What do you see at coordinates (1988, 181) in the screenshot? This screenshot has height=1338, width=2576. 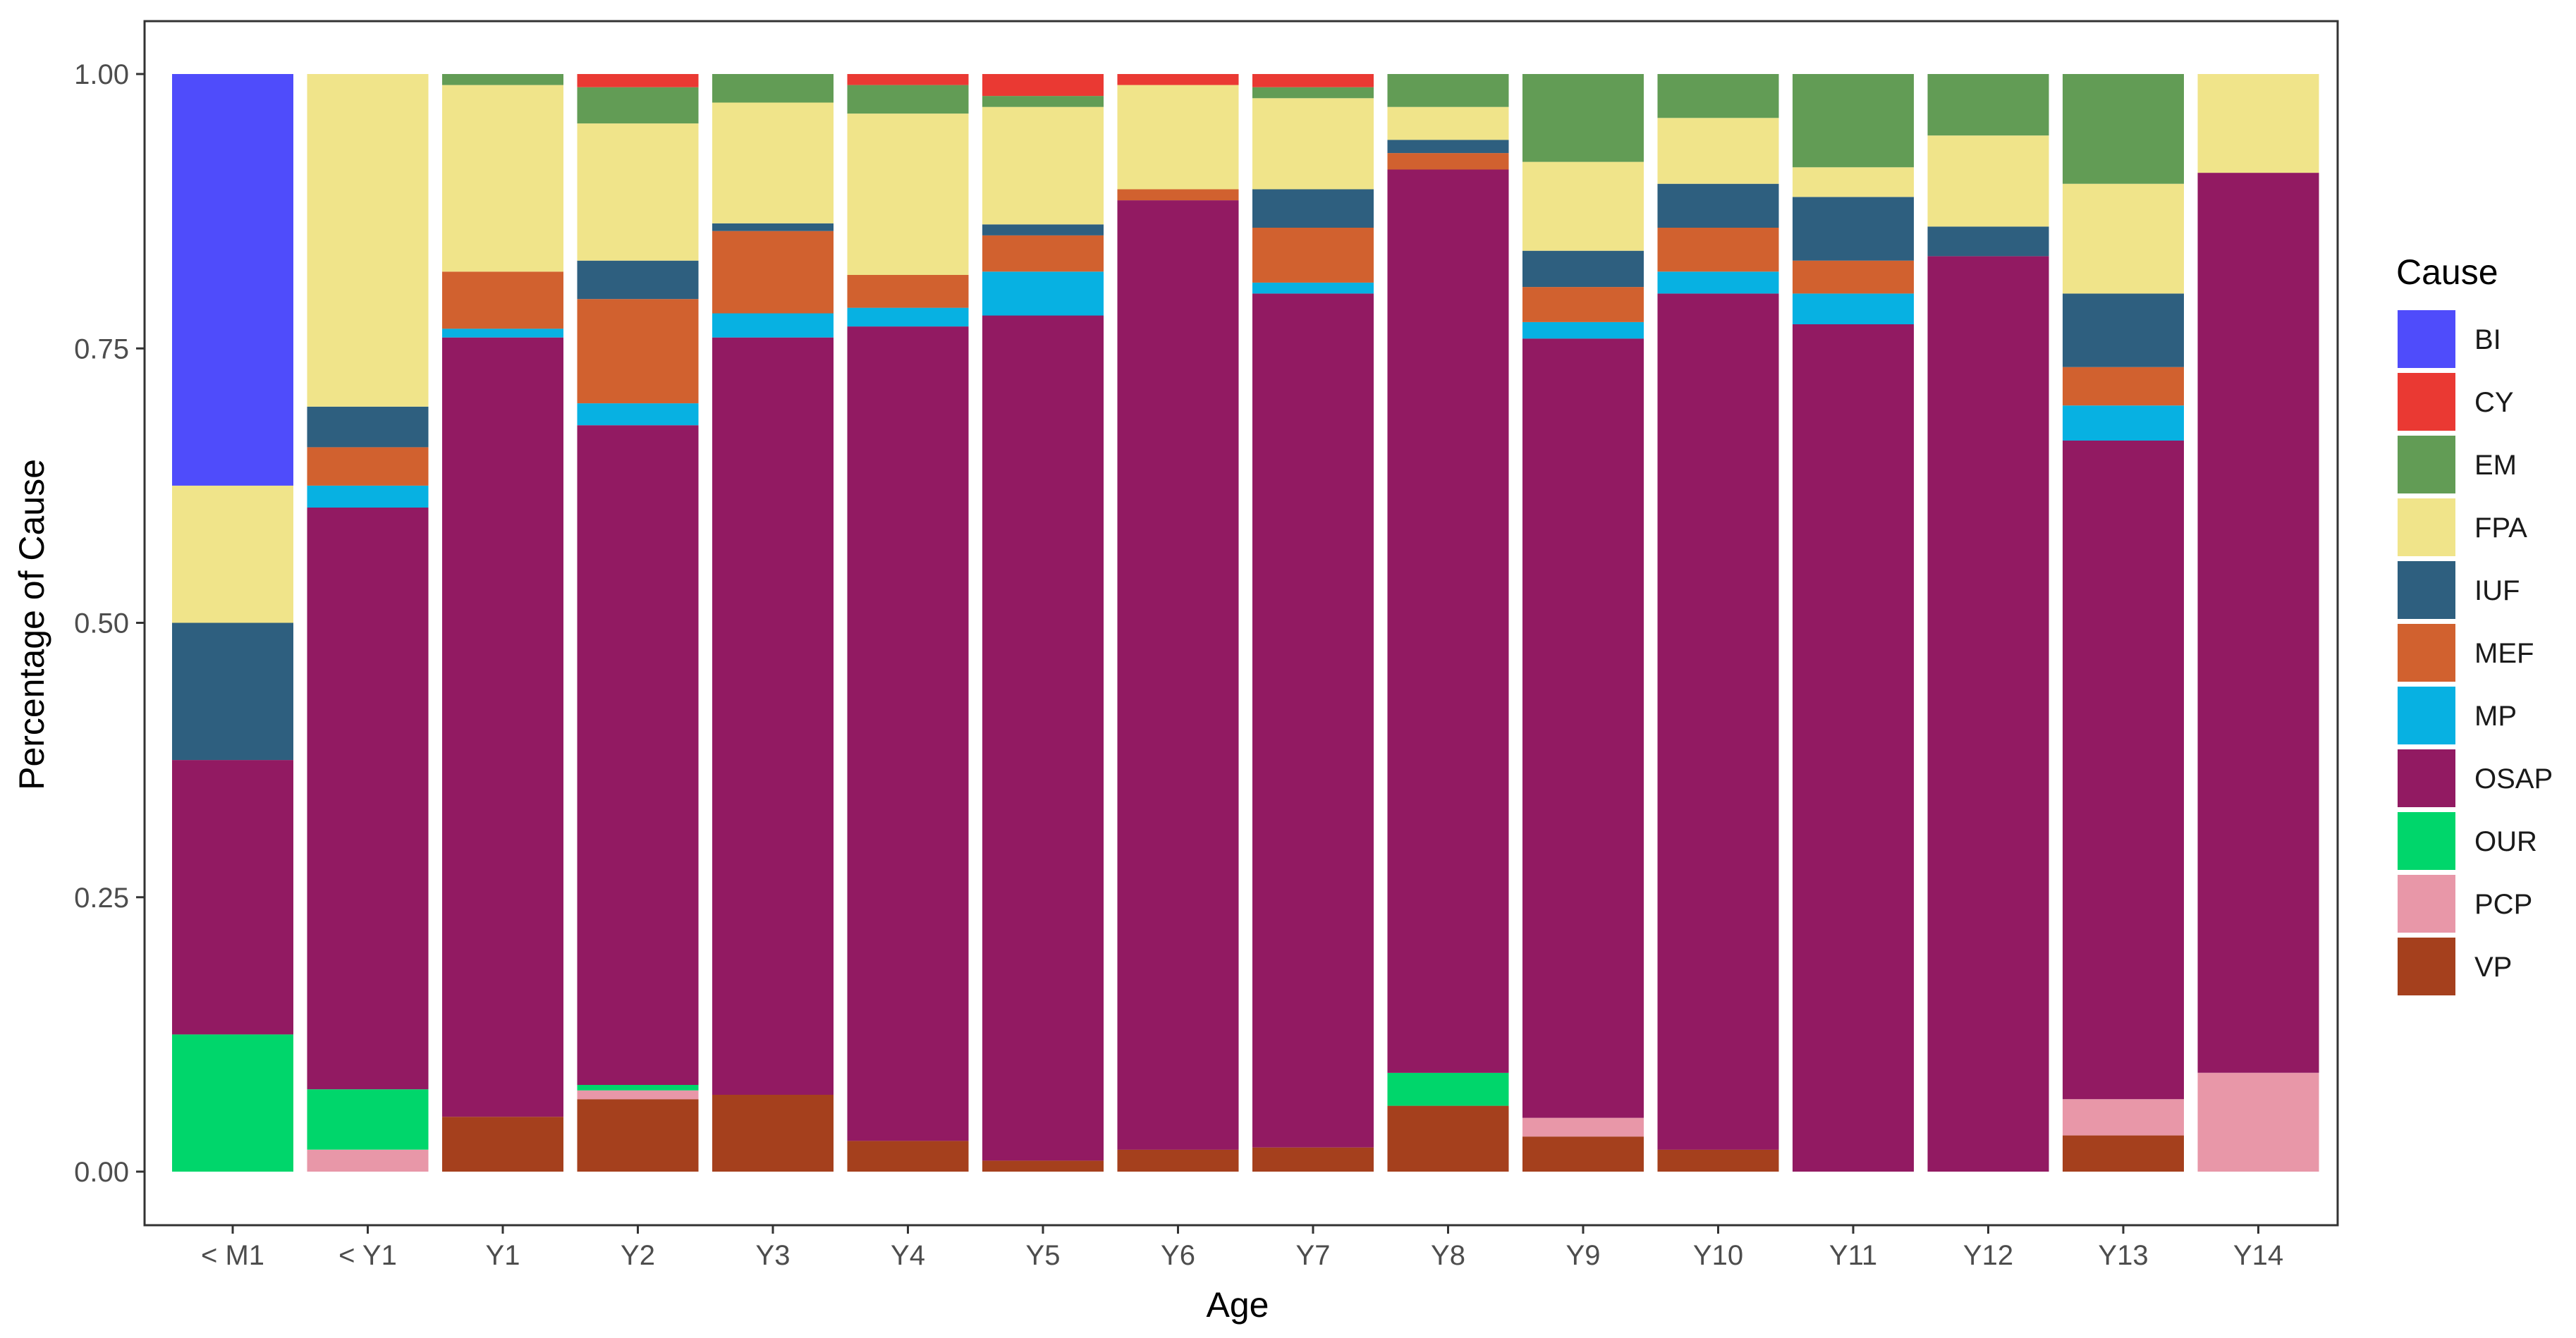 I see `bar-segment-y12-fpa` at bounding box center [1988, 181].